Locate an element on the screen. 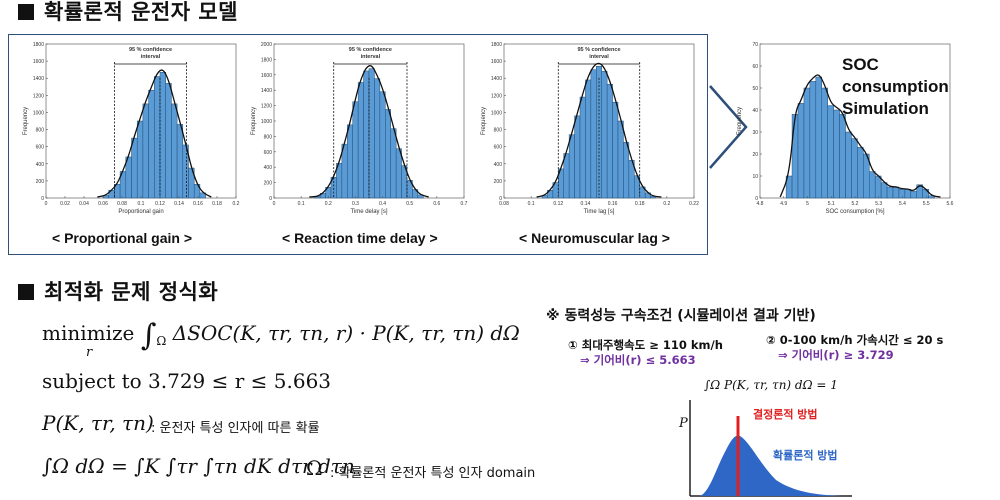 Image resolution: width=1000 pixels, height=500 pixels. y-tick-label: 1200 is located at coordinates (266, 107).